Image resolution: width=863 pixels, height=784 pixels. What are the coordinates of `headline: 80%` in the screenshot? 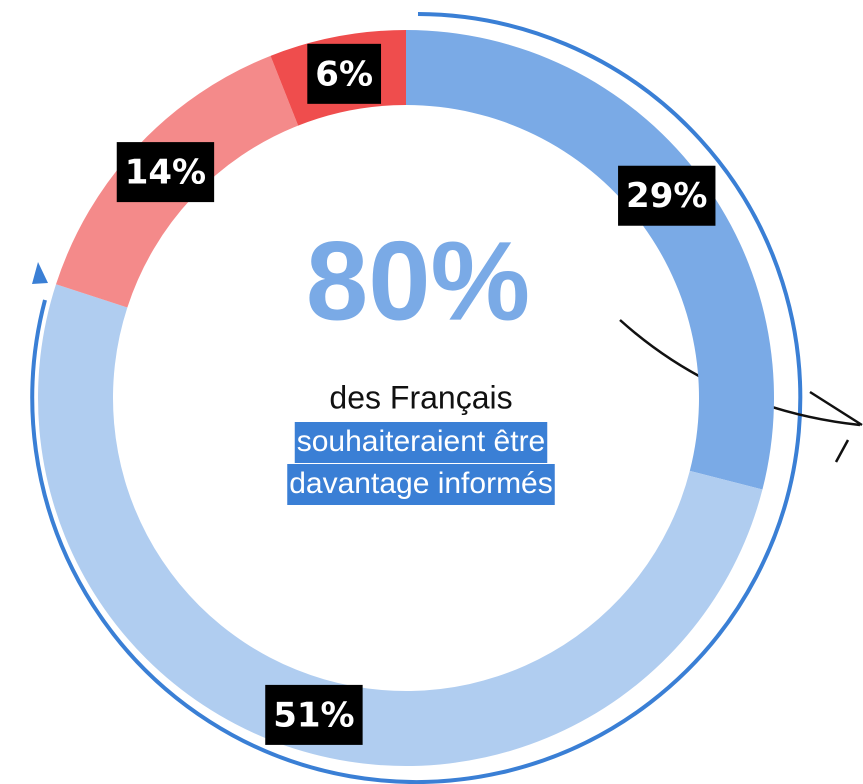 It's located at (418, 281).